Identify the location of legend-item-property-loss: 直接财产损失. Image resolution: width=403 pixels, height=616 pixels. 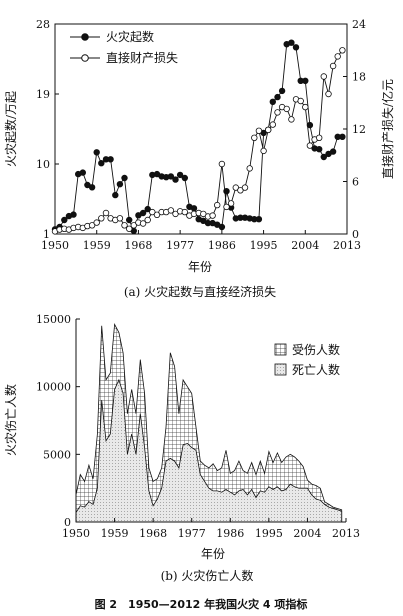
(124, 57).